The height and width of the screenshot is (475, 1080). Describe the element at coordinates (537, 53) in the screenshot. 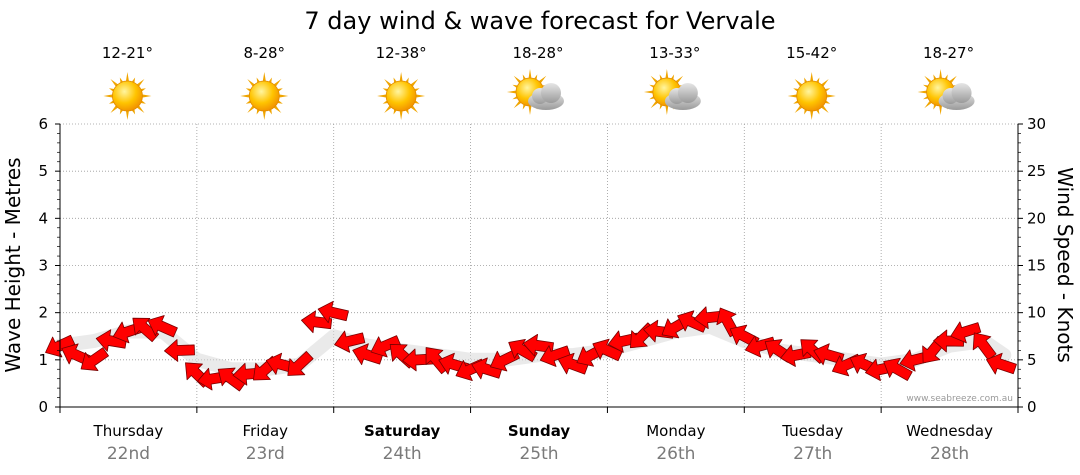

I see `day-temperature: 18-28°` at that location.